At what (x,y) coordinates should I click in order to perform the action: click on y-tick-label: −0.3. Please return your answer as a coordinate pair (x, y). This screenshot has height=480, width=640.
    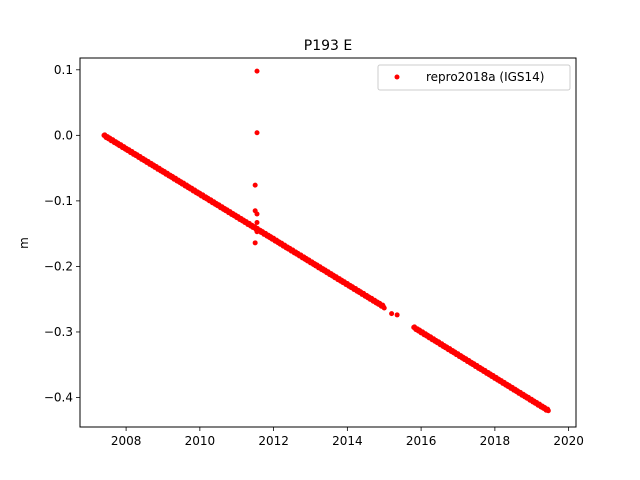
    Looking at the image, I should click on (58, 332).